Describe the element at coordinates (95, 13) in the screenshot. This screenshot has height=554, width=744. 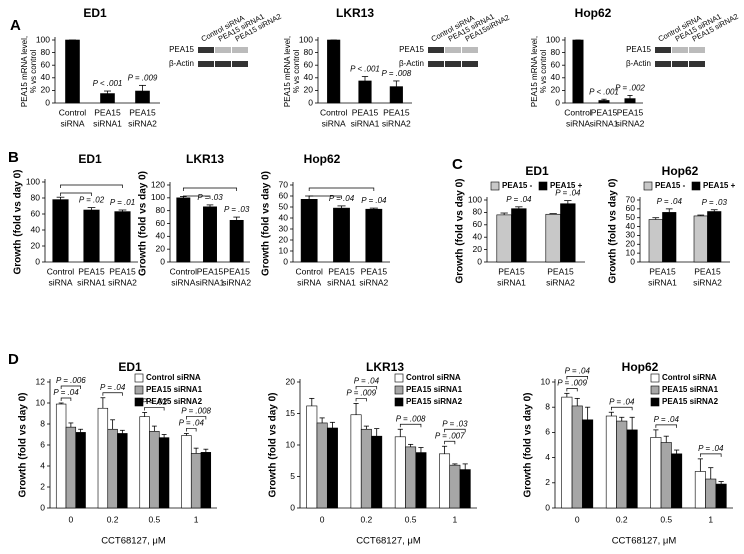
I see `chart-title: ED1` at that location.